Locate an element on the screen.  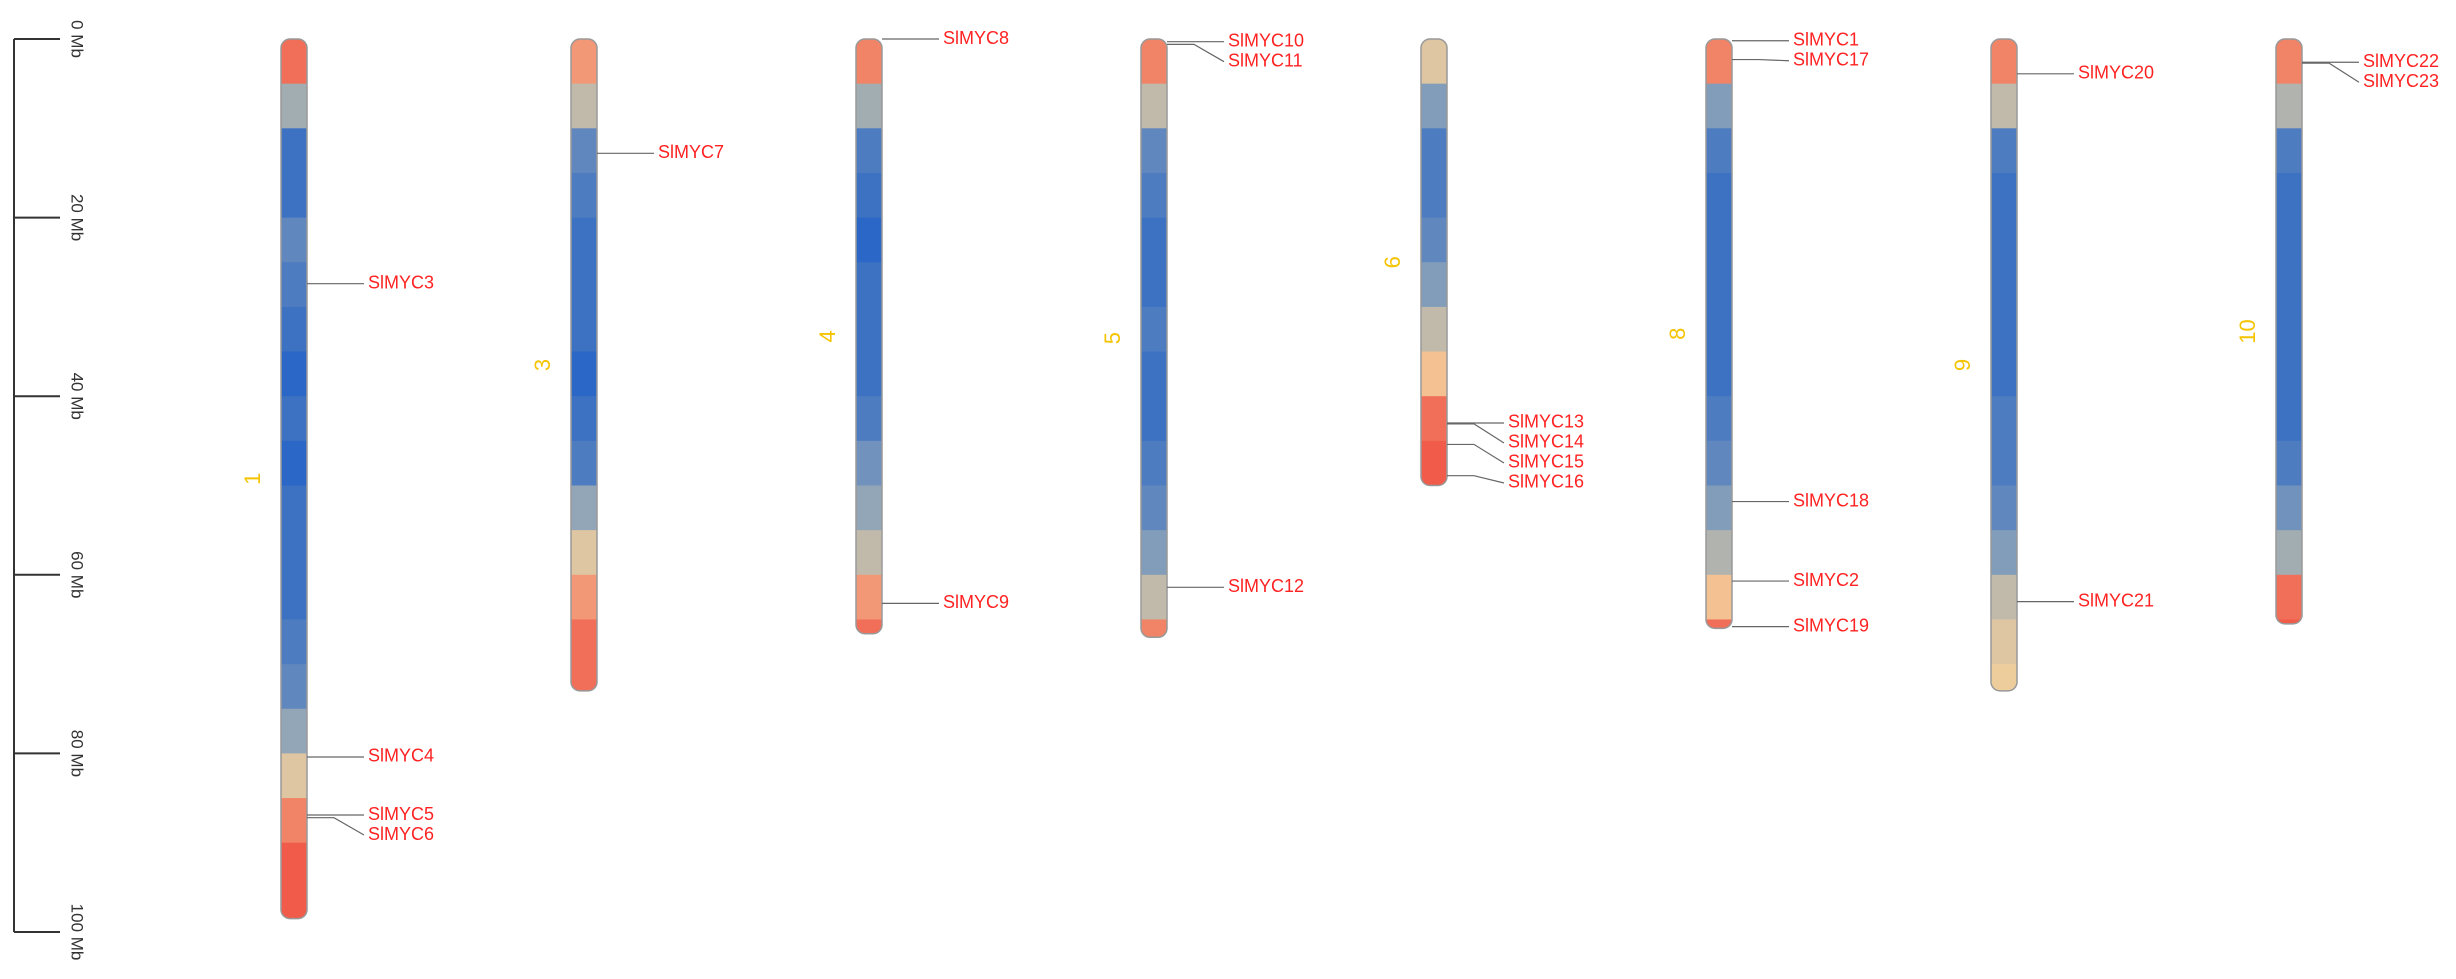
gene-label: SlMYC2 is located at coordinates (1826, 580).